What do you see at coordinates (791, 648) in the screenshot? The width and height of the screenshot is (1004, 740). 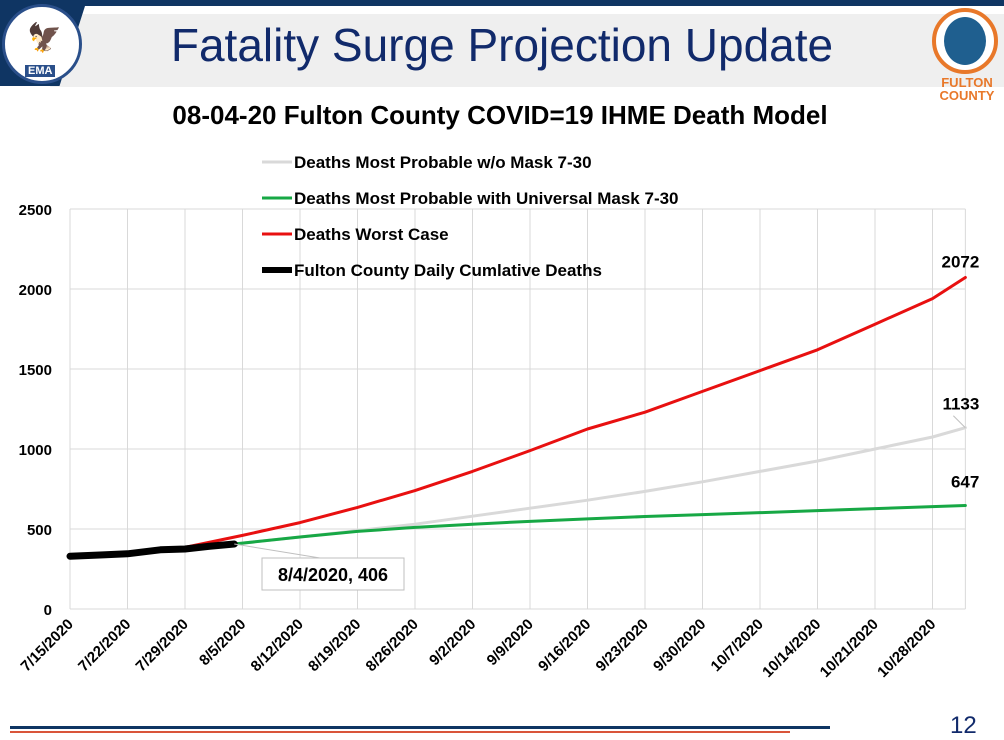 I see `x-tick-label: 10/14/2020` at bounding box center [791, 648].